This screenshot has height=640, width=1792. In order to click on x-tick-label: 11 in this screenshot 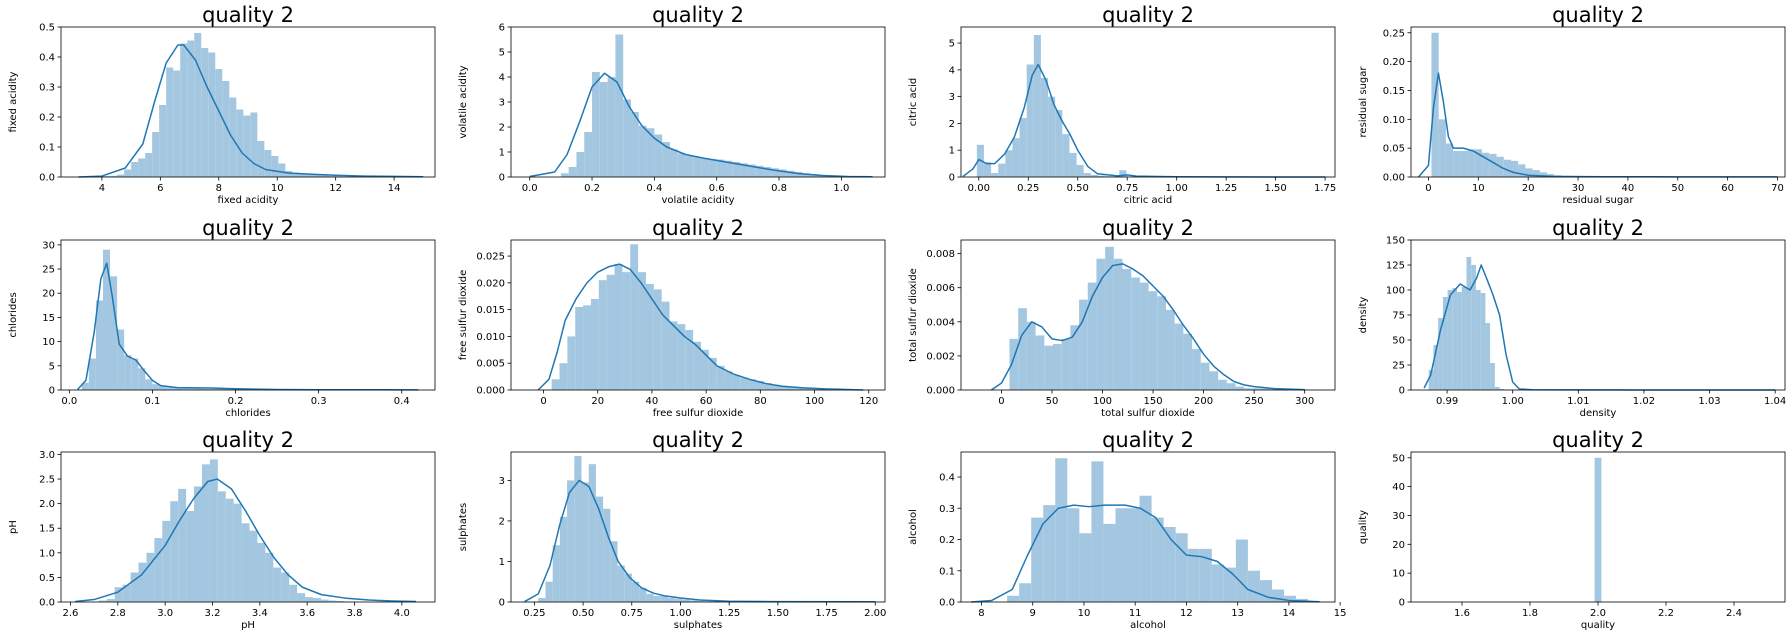, I will do `click(1135, 613)`.